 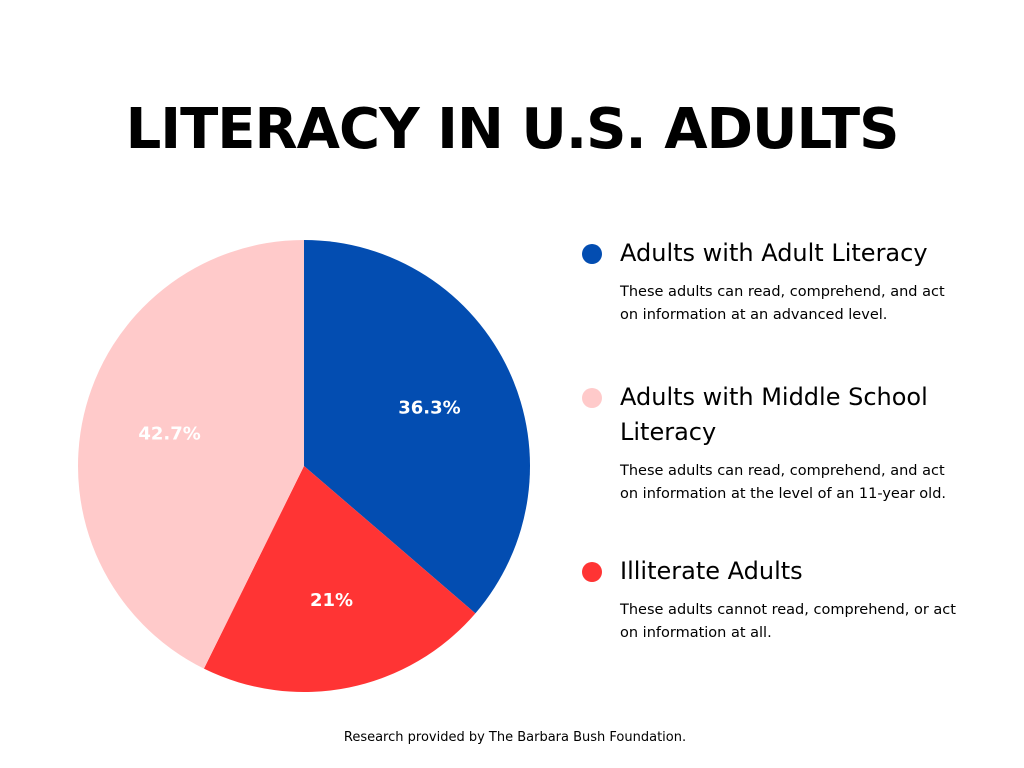 I want to click on legend-dot-adult-literacy, so click(x=592, y=254).